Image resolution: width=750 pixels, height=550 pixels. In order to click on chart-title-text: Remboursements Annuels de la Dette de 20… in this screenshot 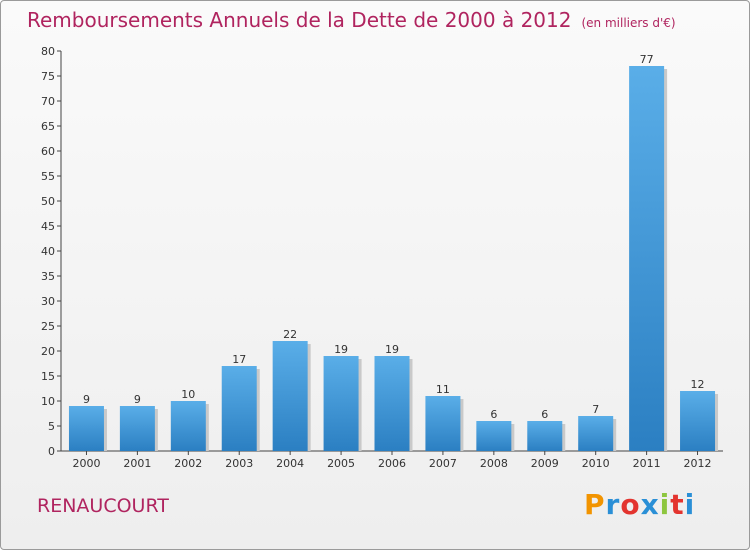, I will do `click(299, 20)`.